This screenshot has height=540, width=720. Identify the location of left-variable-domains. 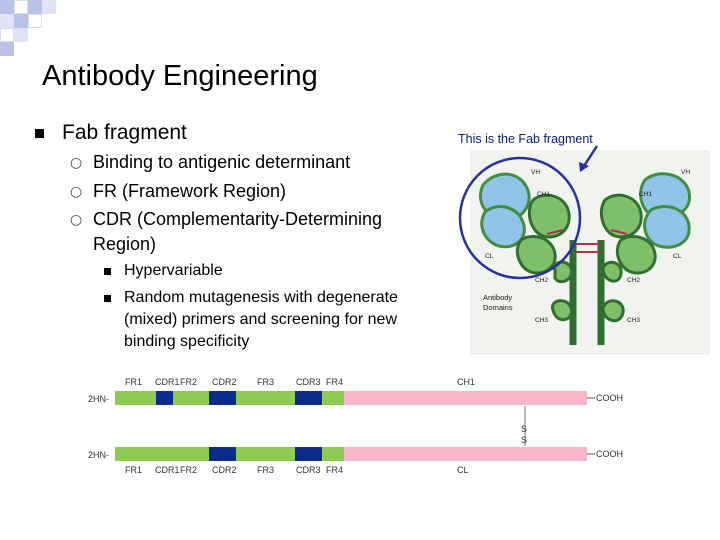
(505, 210).